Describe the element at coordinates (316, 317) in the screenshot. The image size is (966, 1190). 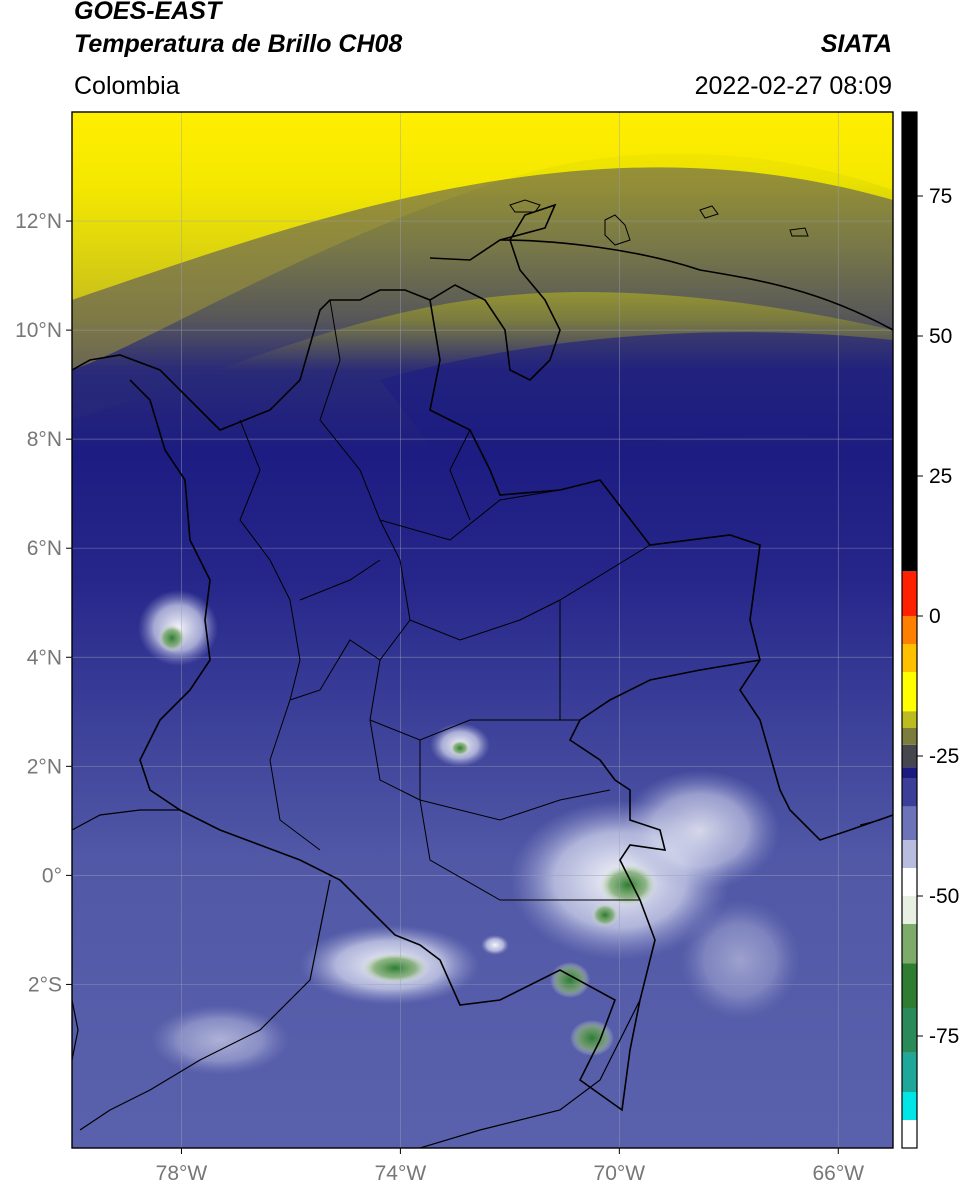
I see `coastline-border` at that location.